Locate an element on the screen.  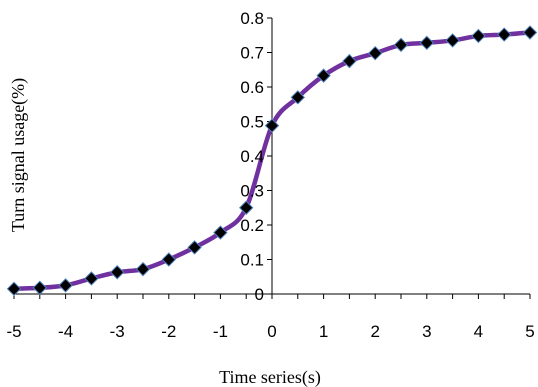
y-tick-label-5: 0.5 is located at coordinates (252, 122).